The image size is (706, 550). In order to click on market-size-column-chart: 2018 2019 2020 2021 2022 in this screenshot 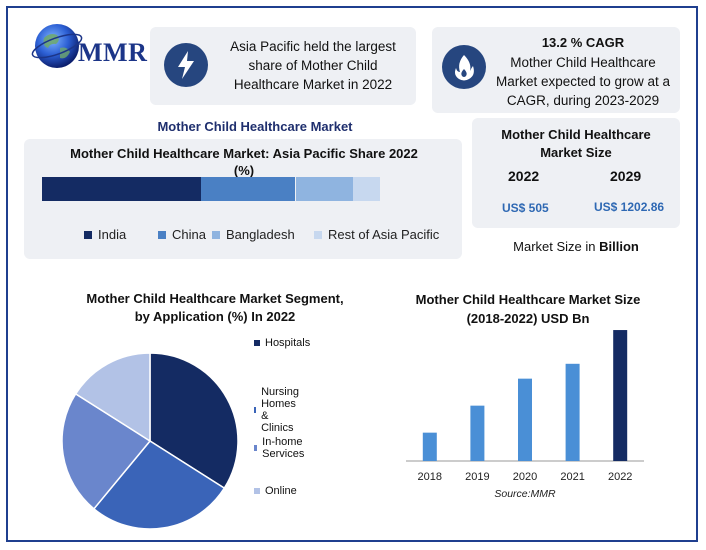, I will do `click(525, 406)`.